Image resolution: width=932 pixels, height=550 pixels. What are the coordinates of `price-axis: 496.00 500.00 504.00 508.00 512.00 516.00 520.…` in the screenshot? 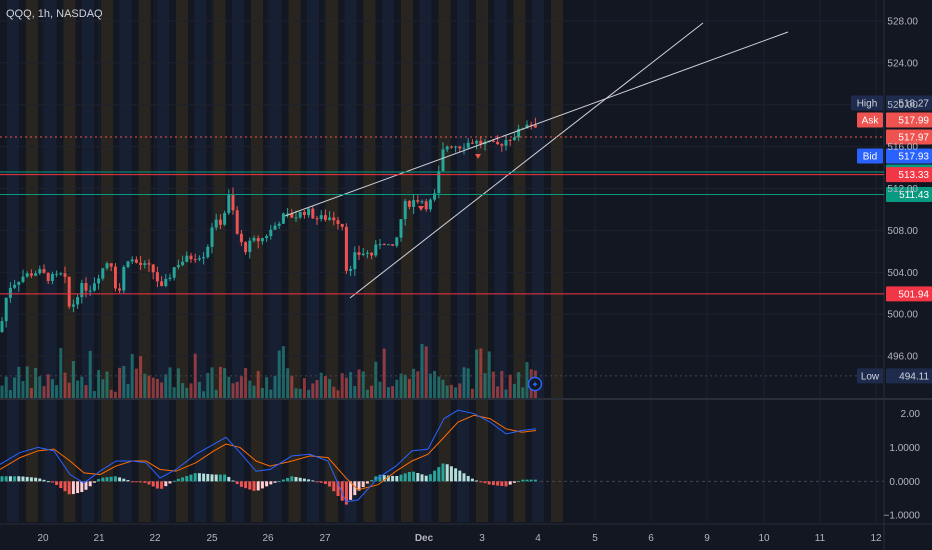 It's located at (902, 189).